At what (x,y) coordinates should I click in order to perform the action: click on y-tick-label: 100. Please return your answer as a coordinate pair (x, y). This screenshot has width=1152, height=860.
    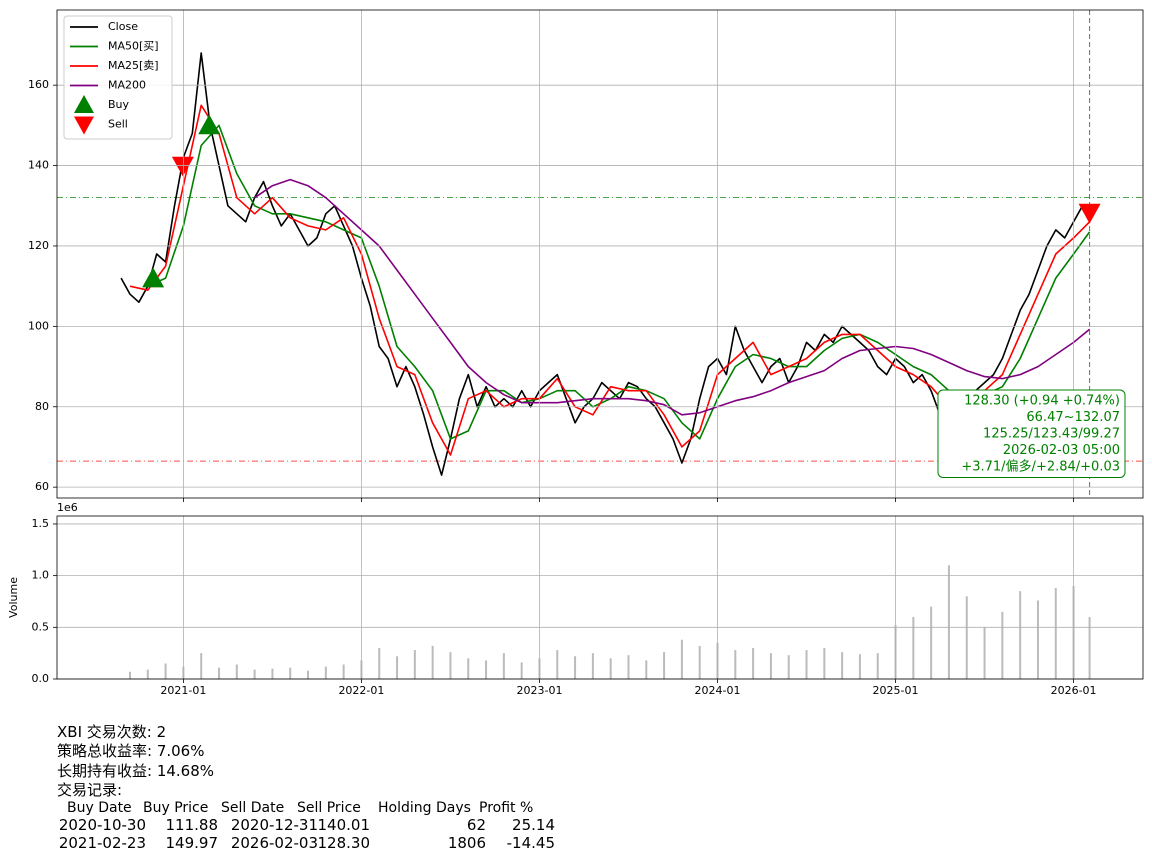
    Looking at the image, I should click on (38, 325).